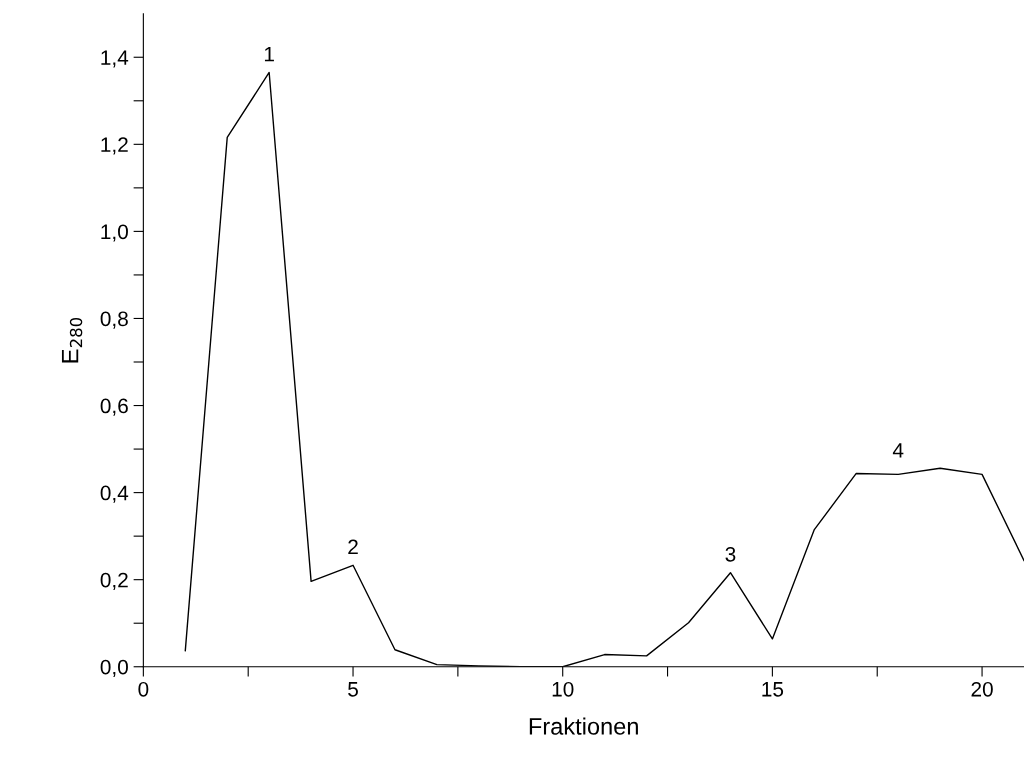 This screenshot has height=762, width=1024. What do you see at coordinates (143, 689) in the screenshot?
I see `x-tick-label: 0` at bounding box center [143, 689].